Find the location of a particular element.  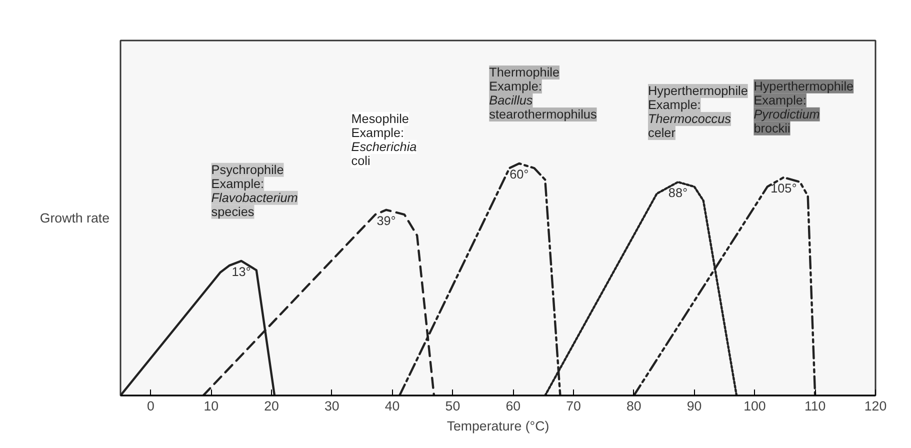

text: Thermophile Example: Bacillus stearothermophilus is located at coordinates (543, 93).